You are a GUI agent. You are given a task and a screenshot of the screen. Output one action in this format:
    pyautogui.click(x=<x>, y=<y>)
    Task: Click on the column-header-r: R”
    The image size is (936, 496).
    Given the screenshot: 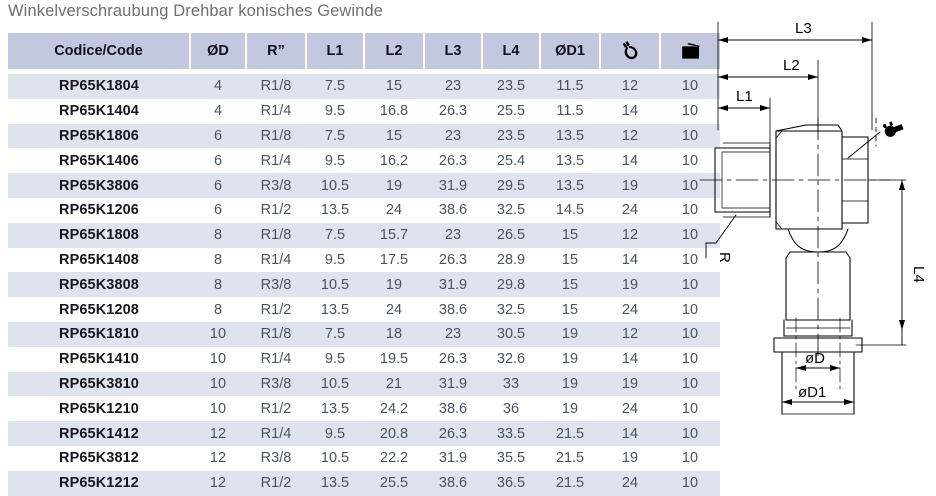 What is the action you would take?
    pyautogui.click(x=276, y=51)
    